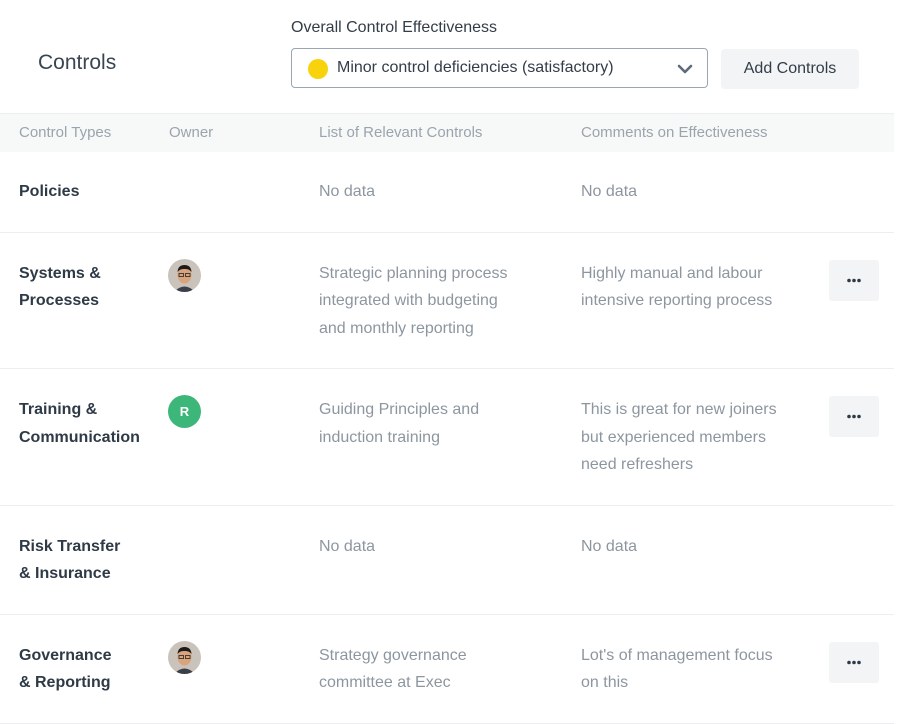  What do you see at coordinates (605, 682) in the screenshot?
I see `text-line: on this` at bounding box center [605, 682].